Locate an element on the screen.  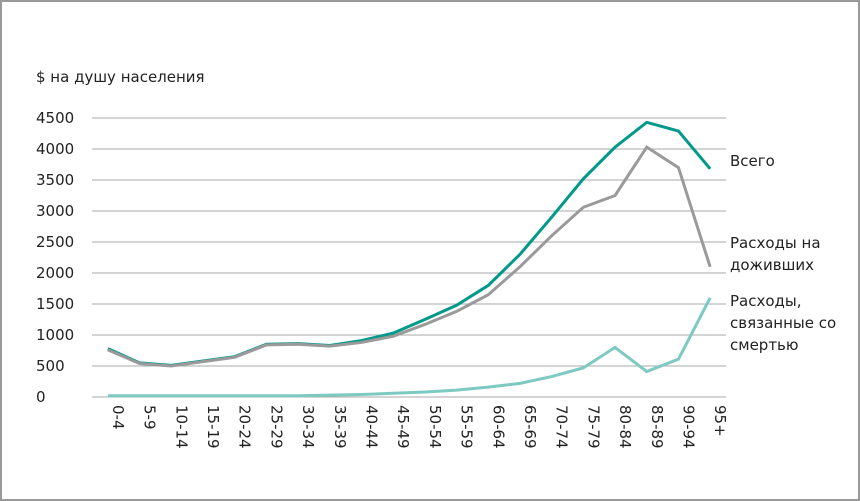
y-axis-label: $ на душу населения is located at coordinates (120, 77).